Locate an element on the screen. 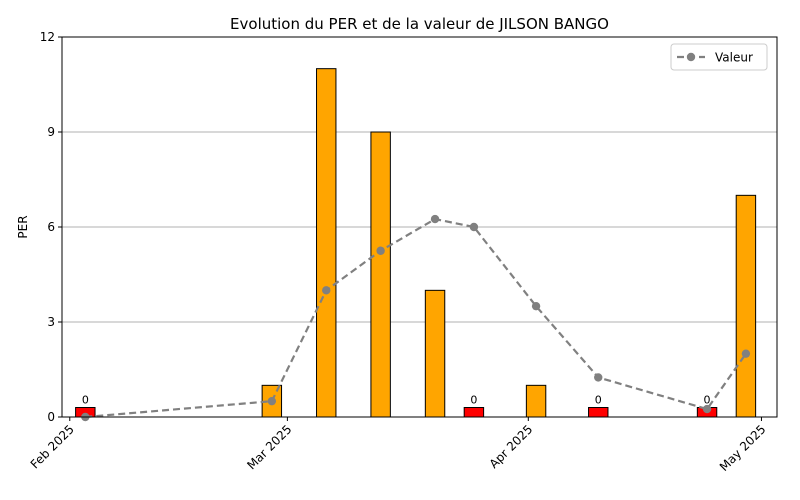 The height and width of the screenshot is (500, 800). y-tick-label: 9 is located at coordinates (51, 132).